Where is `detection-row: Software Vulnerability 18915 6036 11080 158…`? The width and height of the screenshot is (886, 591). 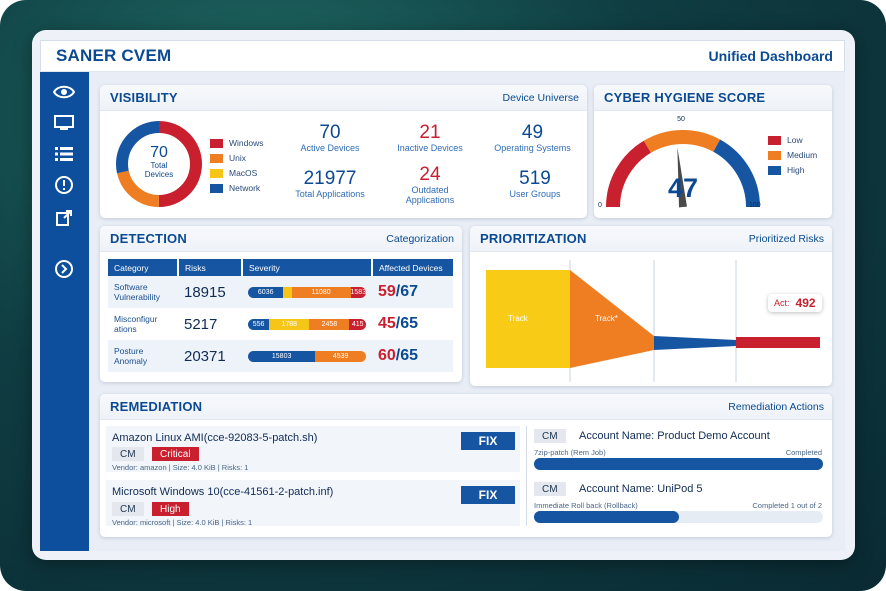 detection-row: Software Vulnerability 18915 6036 11080 158… is located at coordinates (280, 292).